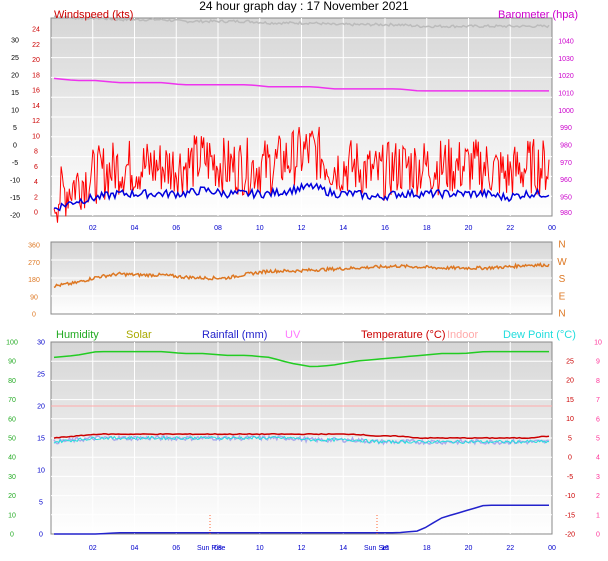  Describe the element at coordinates (598, 343) in the screenshot. I see `uv-tick-label: 10` at that location.